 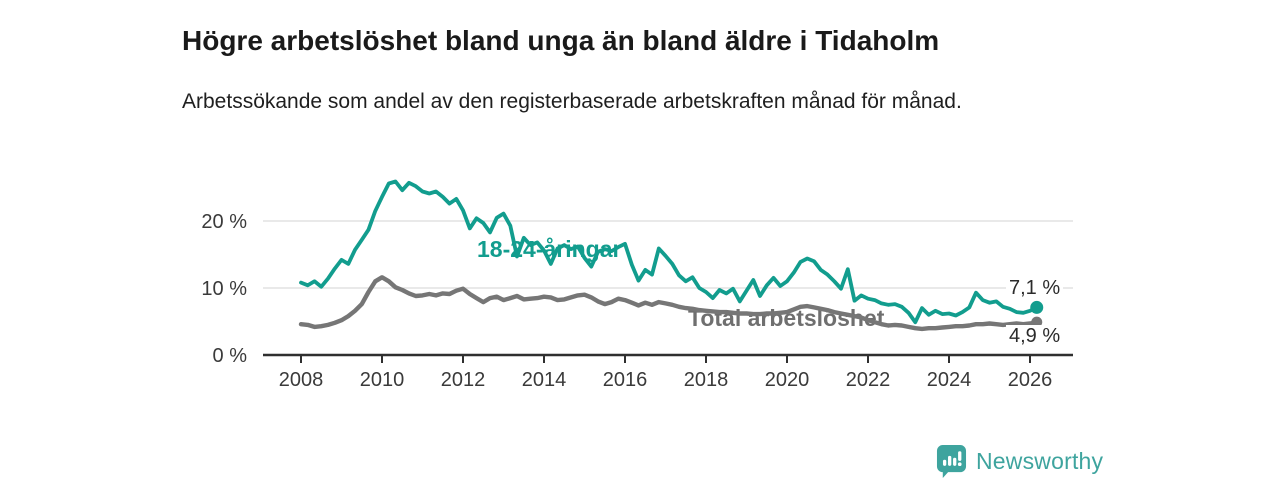 What do you see at coordinates (1035, 336) in the screenshot?
I see `end-value-label-total: 4,9 %` at bounding box center [1035, 336].